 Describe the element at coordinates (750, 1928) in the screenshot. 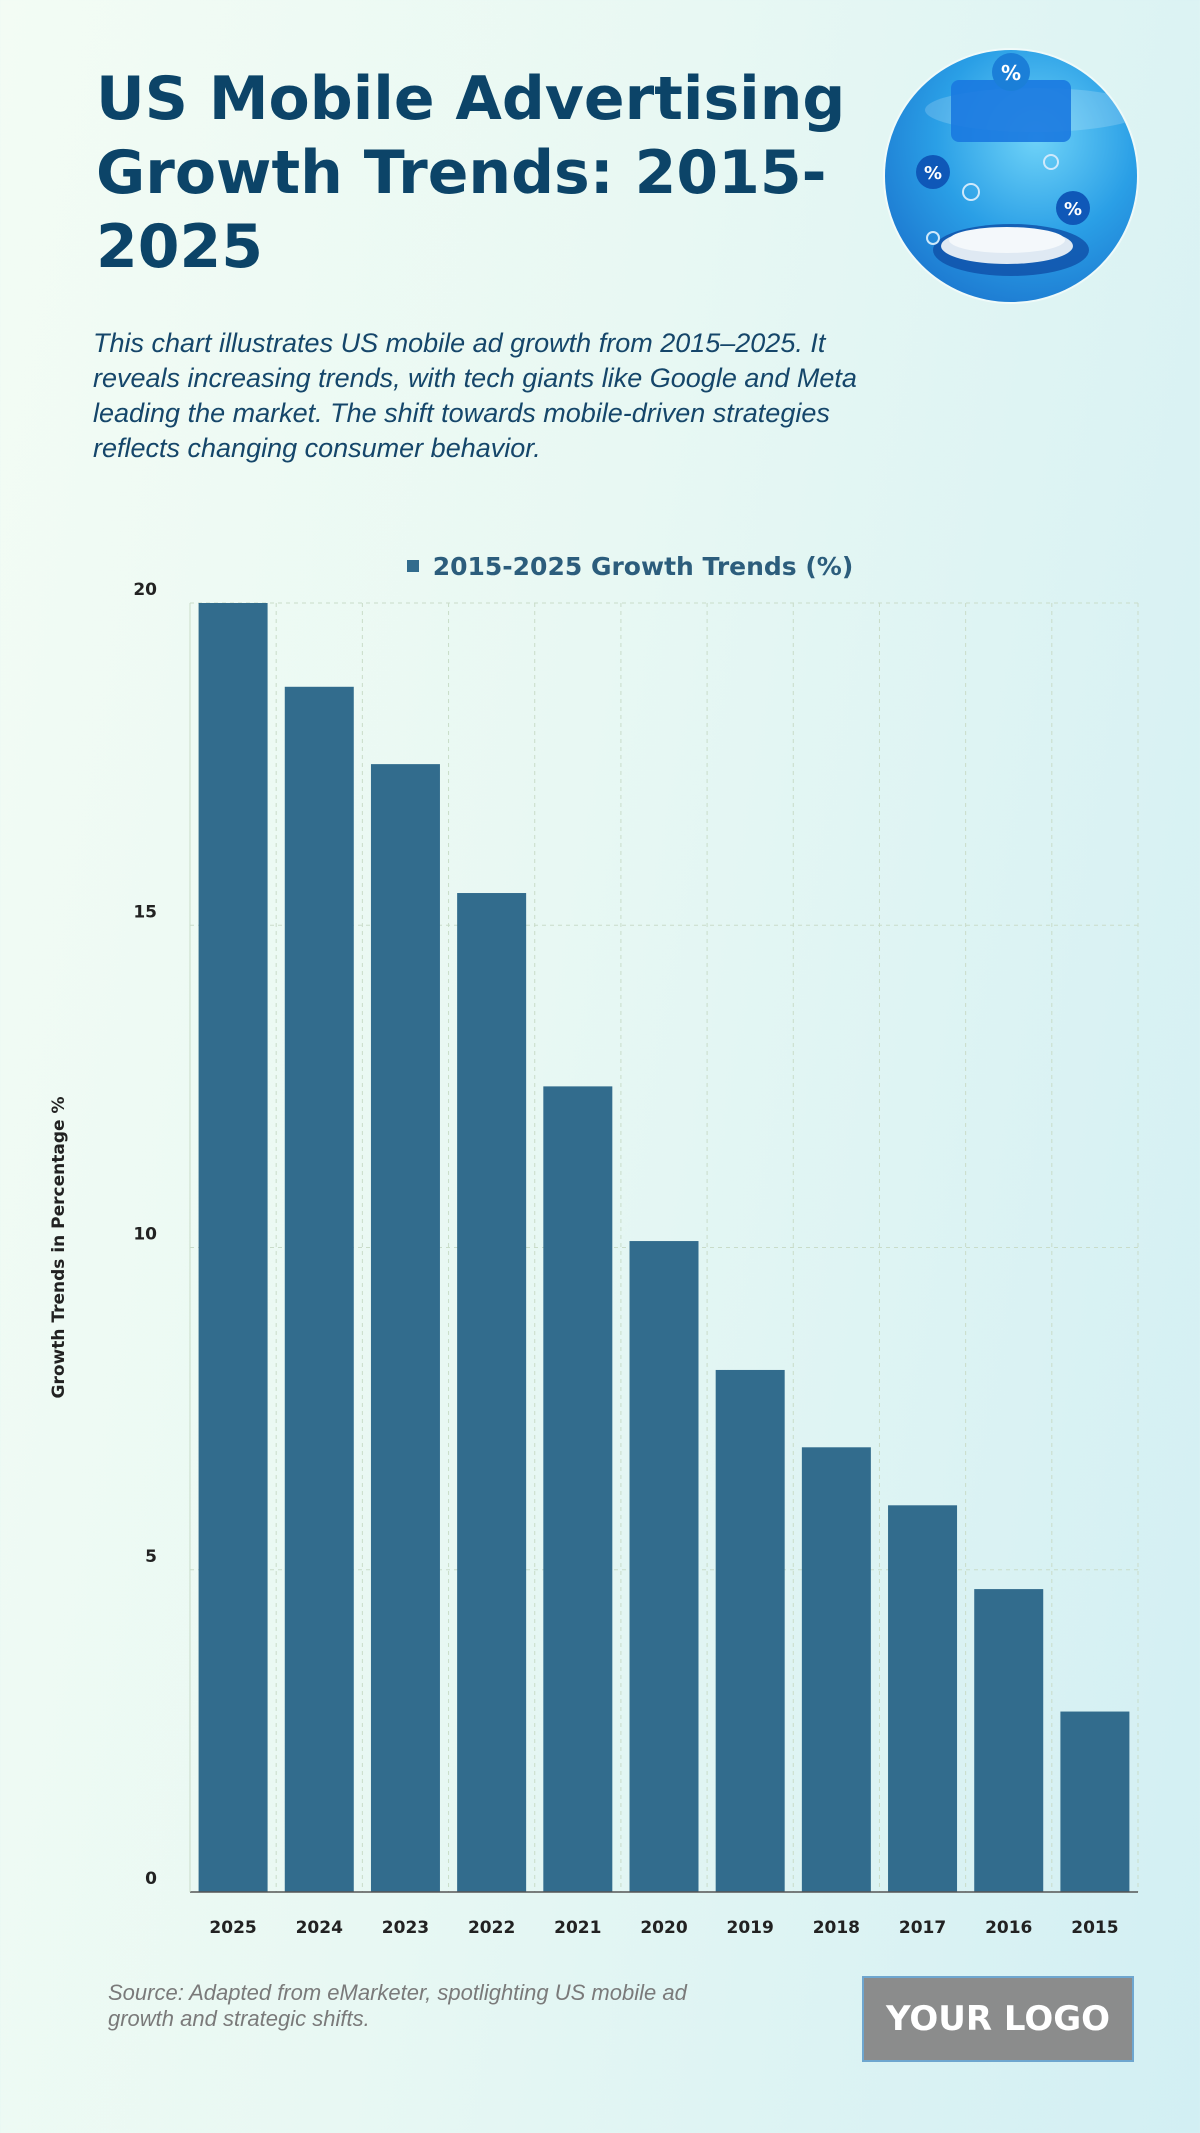

I see `x-tick-label: 2019` at that location.